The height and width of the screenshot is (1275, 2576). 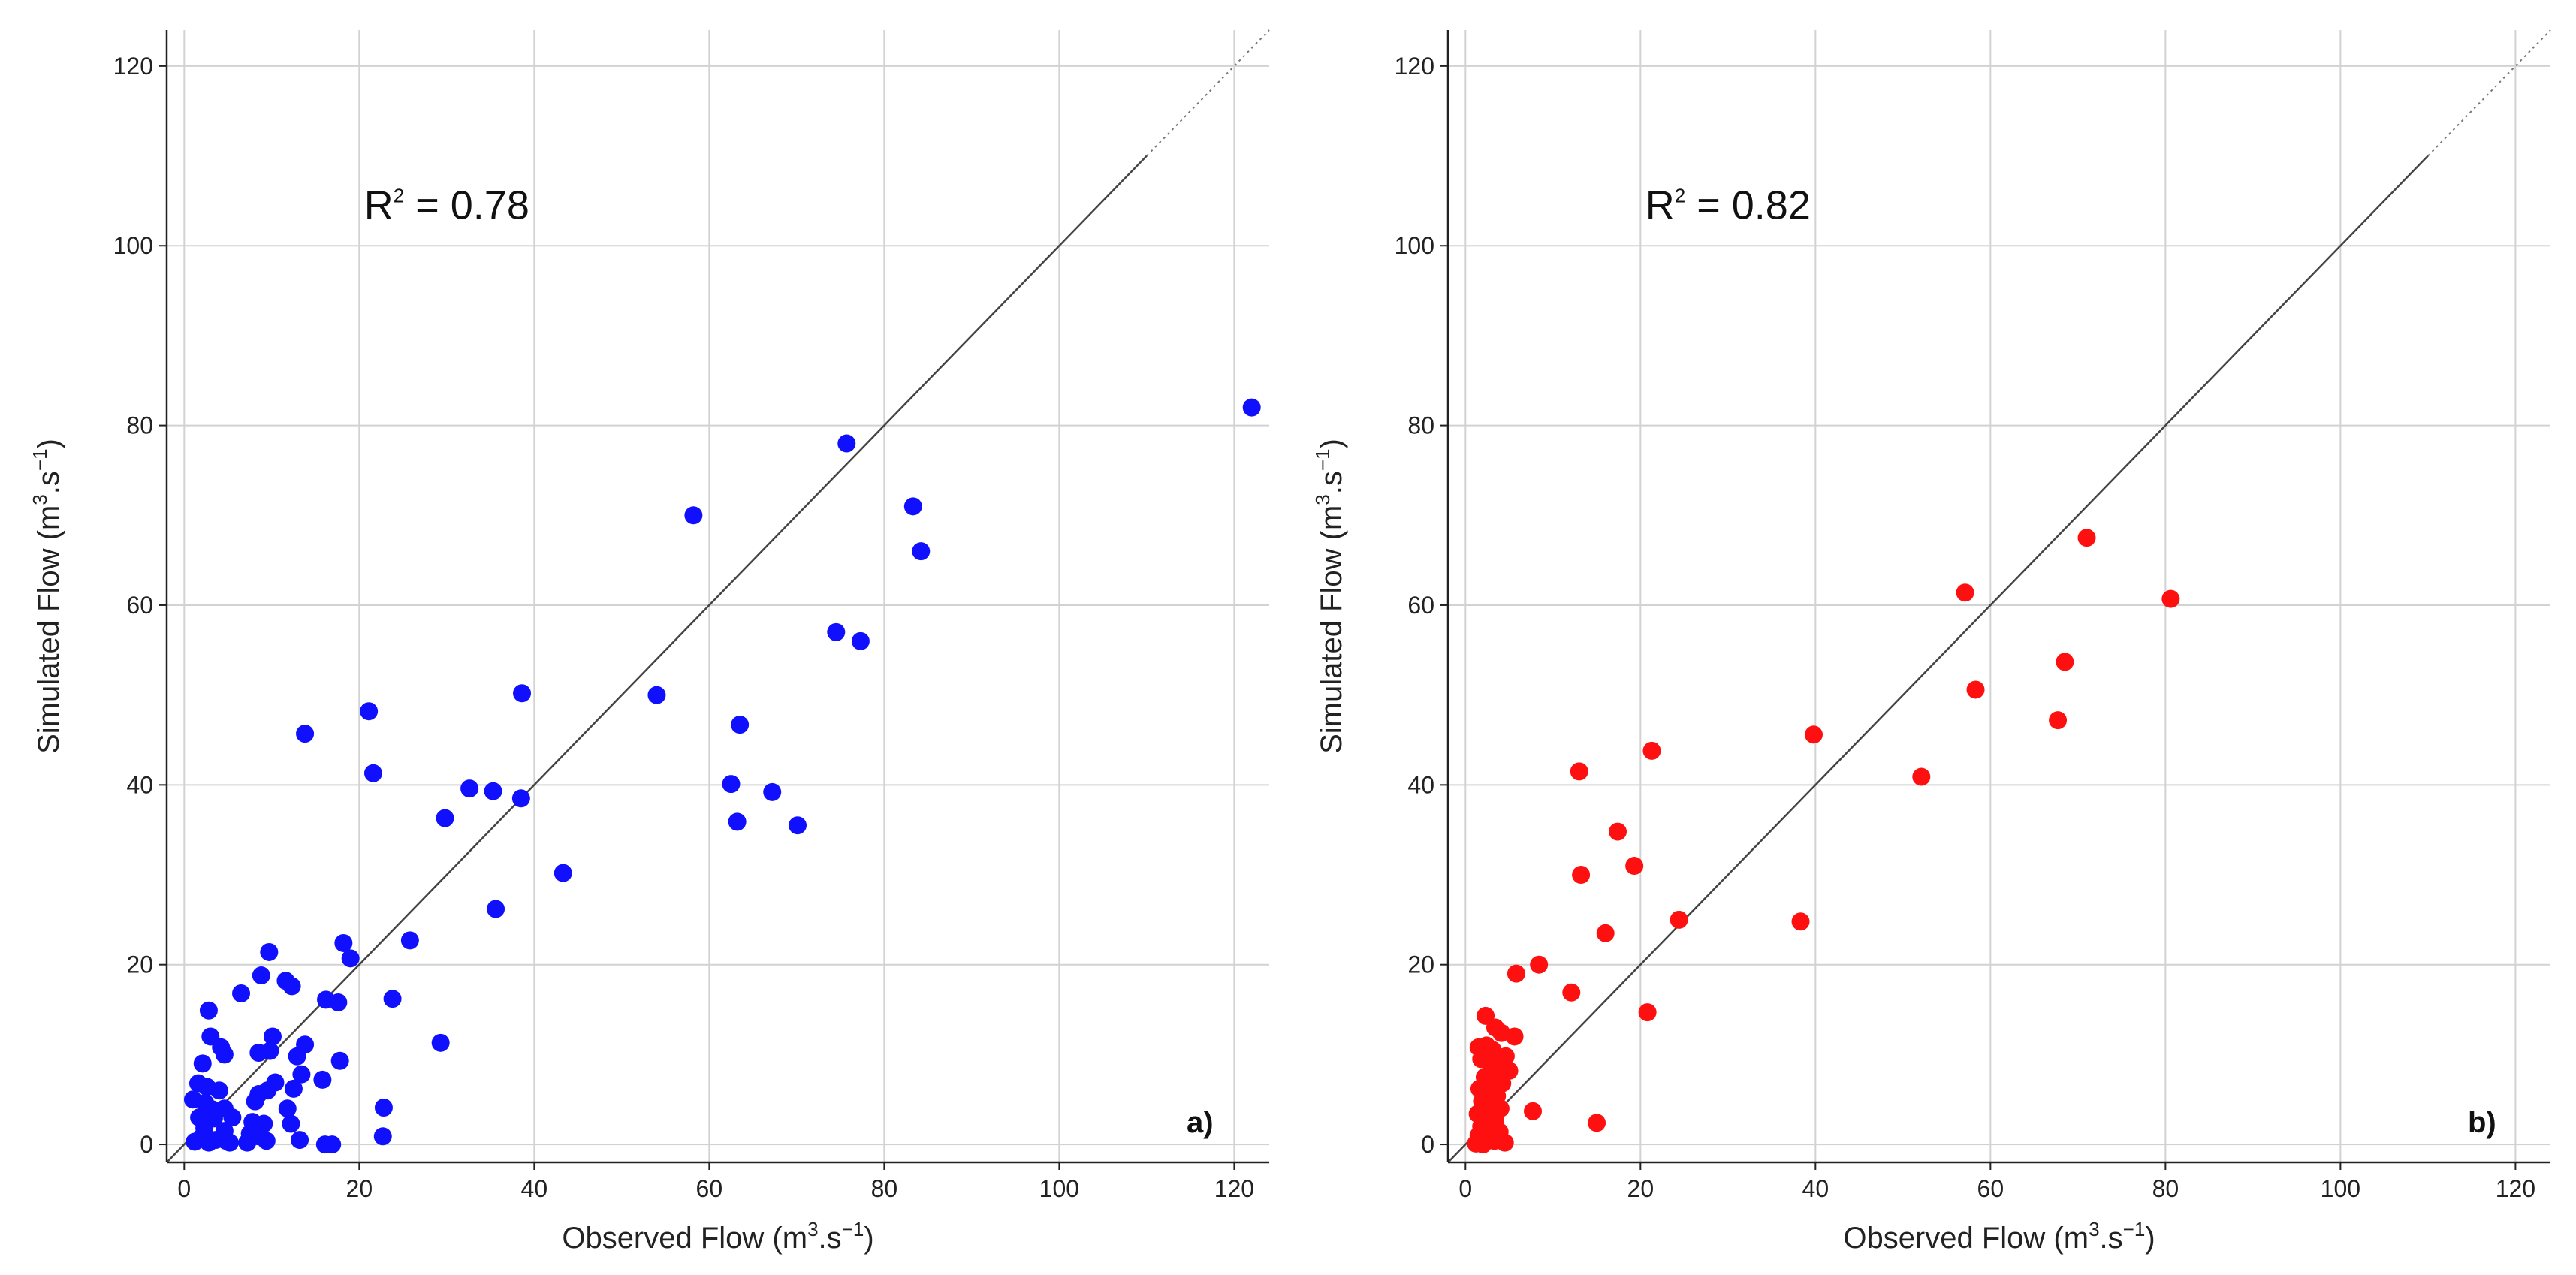 What do you see at coordinates (139, 784) in the screenshot?
I see `y-tick-label: 40` at bounding box center [139, 784].